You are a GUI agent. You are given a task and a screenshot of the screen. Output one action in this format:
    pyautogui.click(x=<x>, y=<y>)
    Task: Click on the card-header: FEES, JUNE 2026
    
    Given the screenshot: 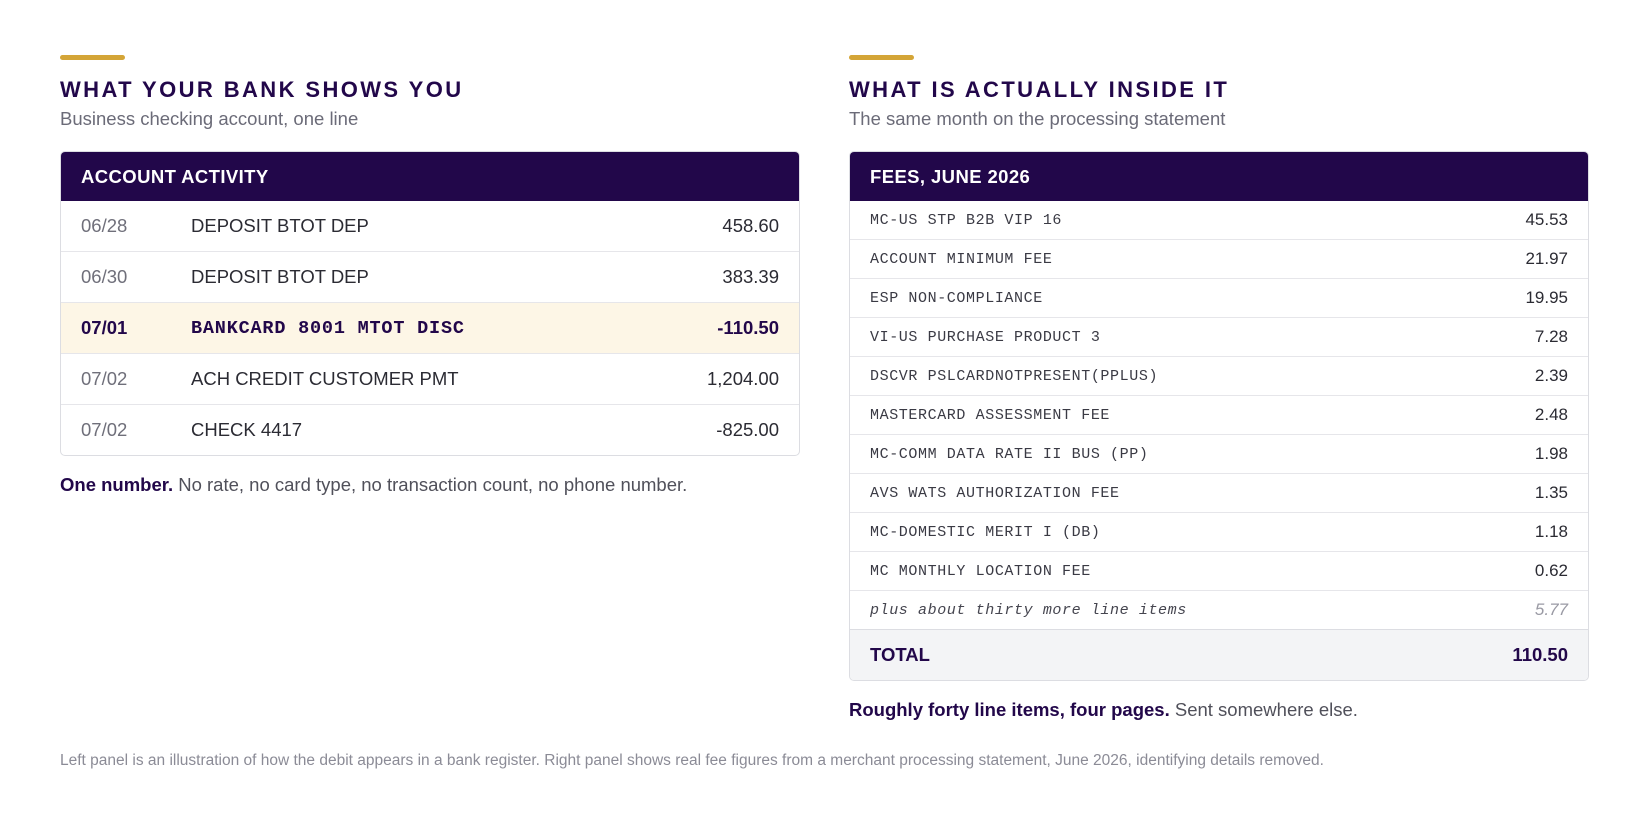 What is the action you would take?
    pyautogui.click(x=1219, y=176)
    